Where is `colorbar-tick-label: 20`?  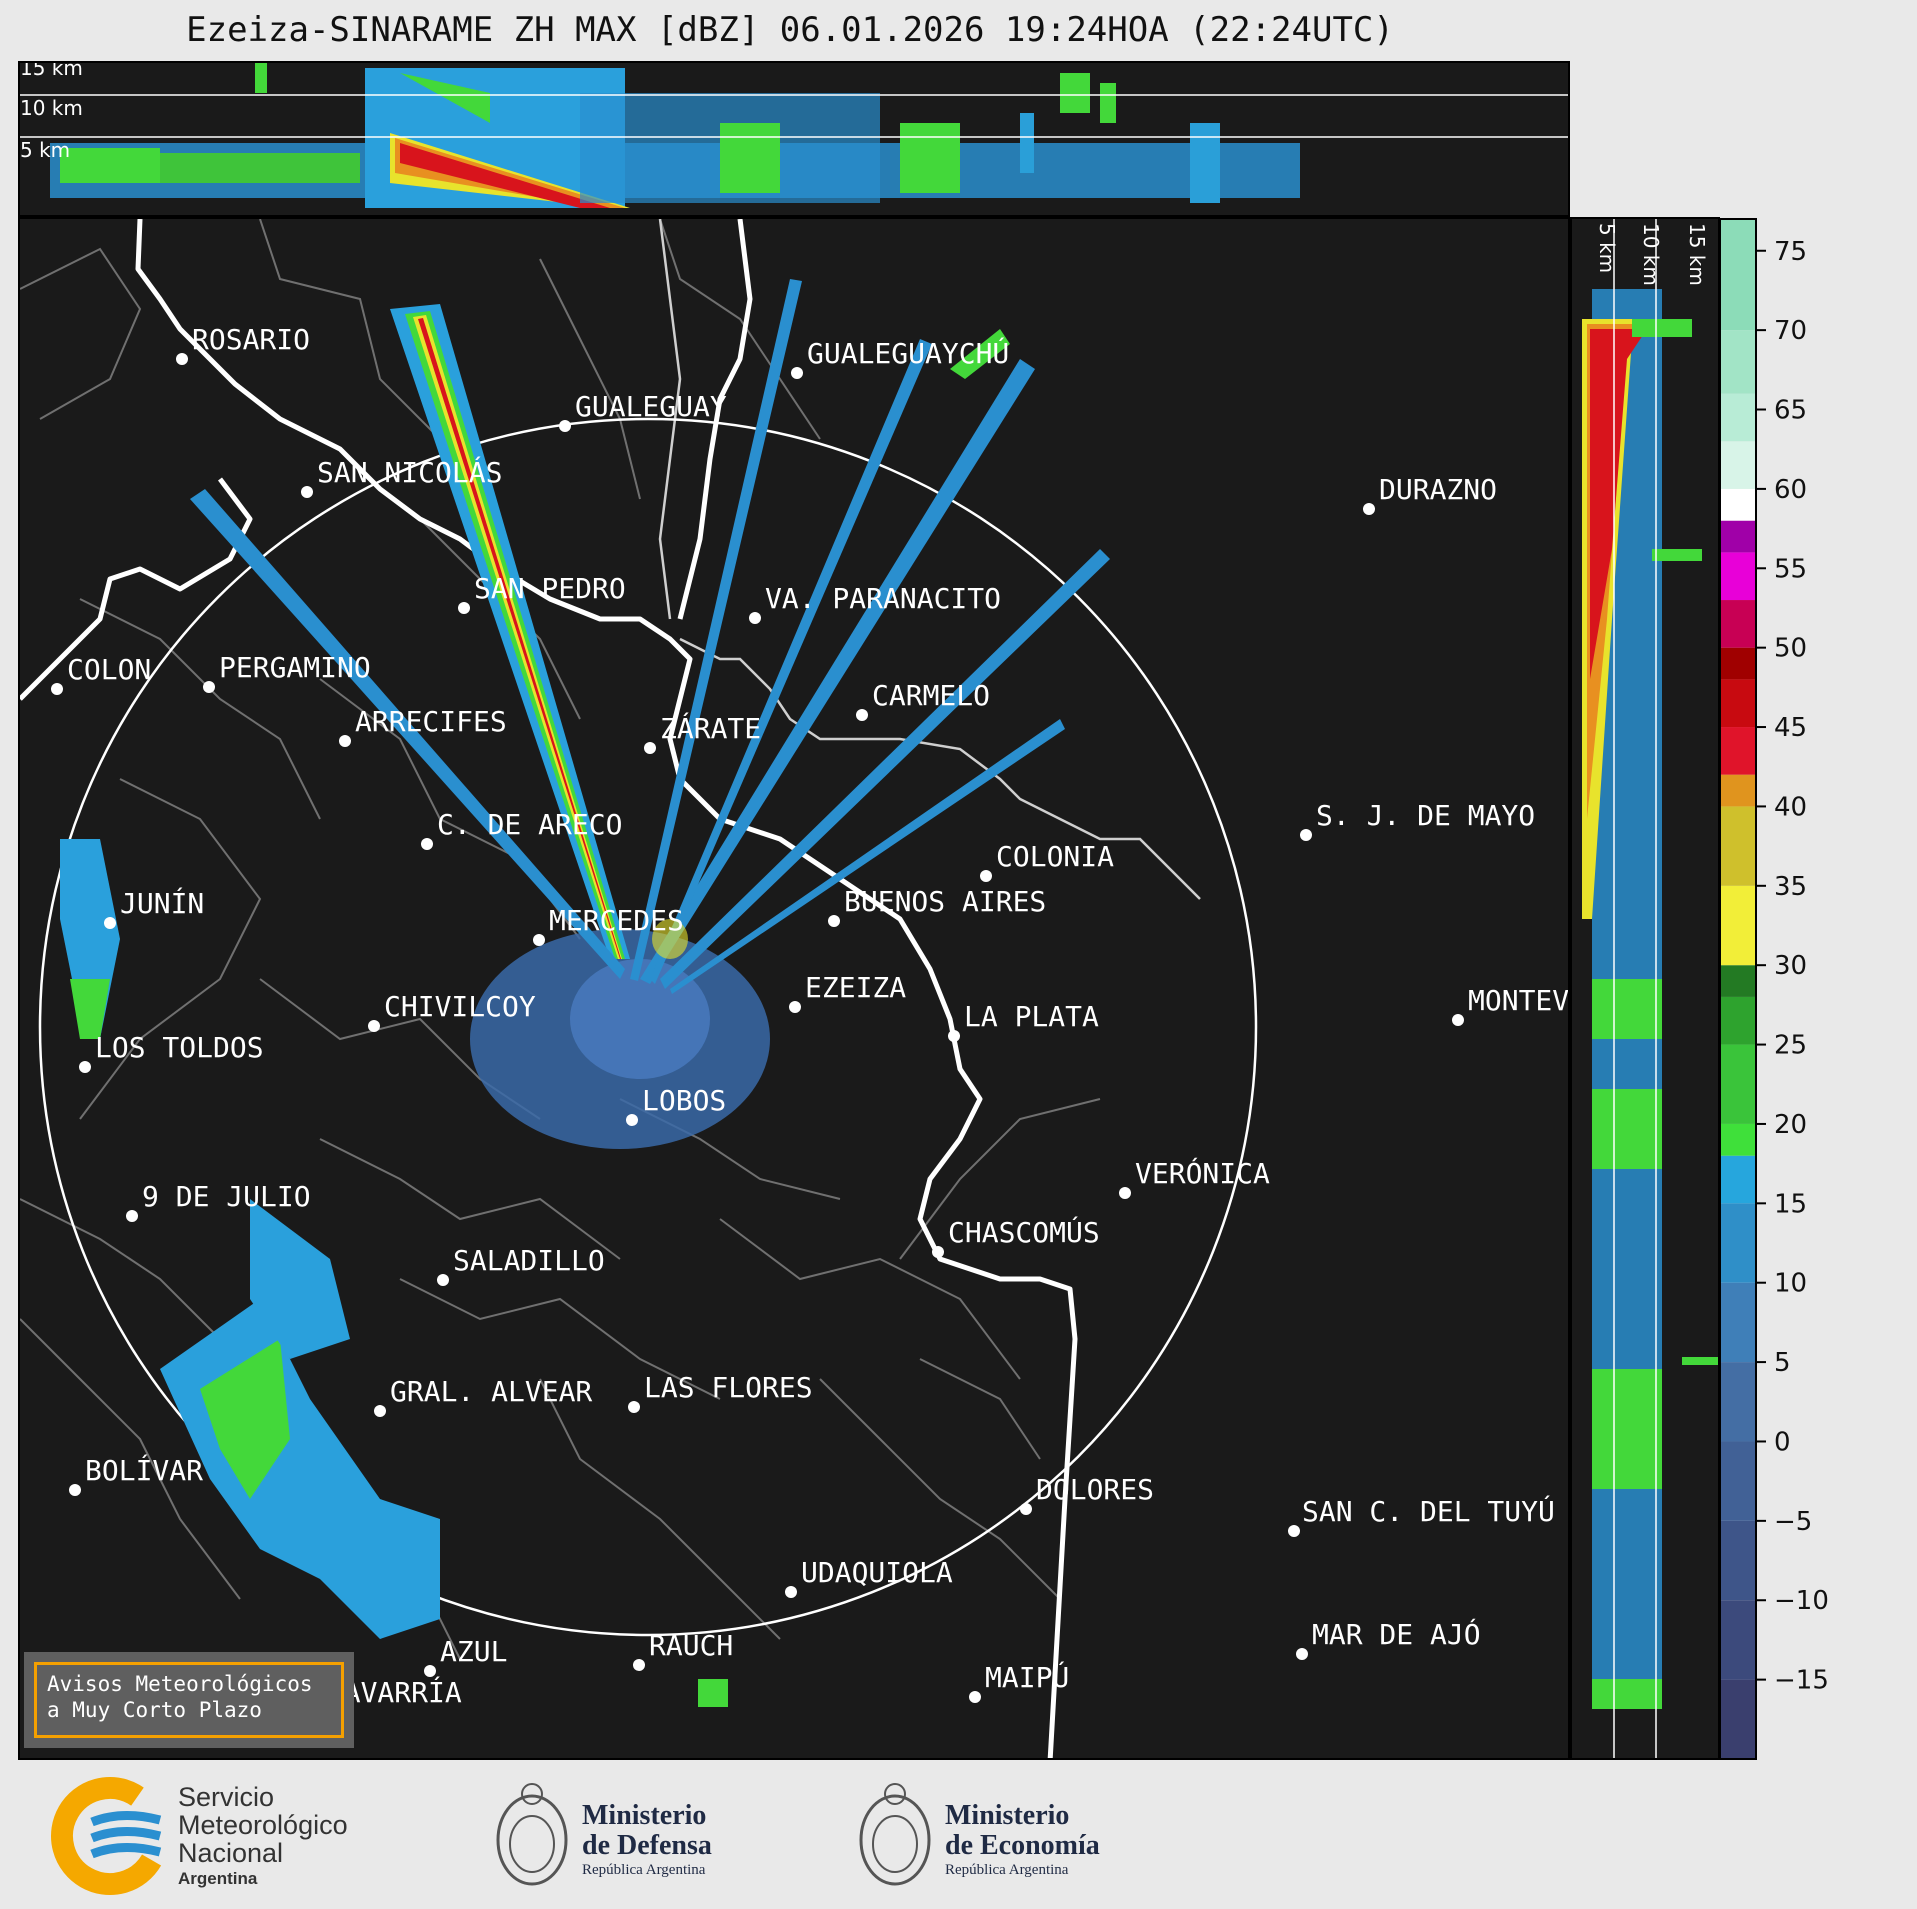
colorbar-tick-label: 20 is located at coordinates (1790, 1125).